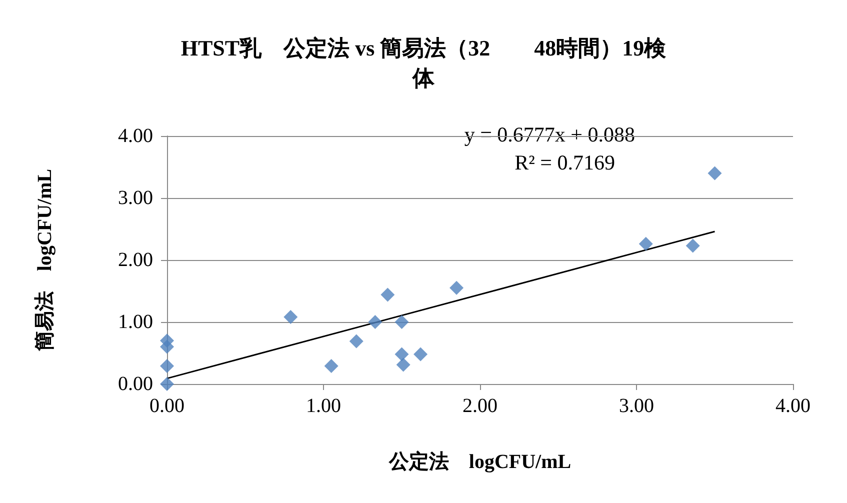  What do you see at coordinates (424, 63) in the screenshot?
I see `chart-title: HTST乳 公定法 vs 簡易法（32 48時間）19検体` at bounding box center [424, 63].